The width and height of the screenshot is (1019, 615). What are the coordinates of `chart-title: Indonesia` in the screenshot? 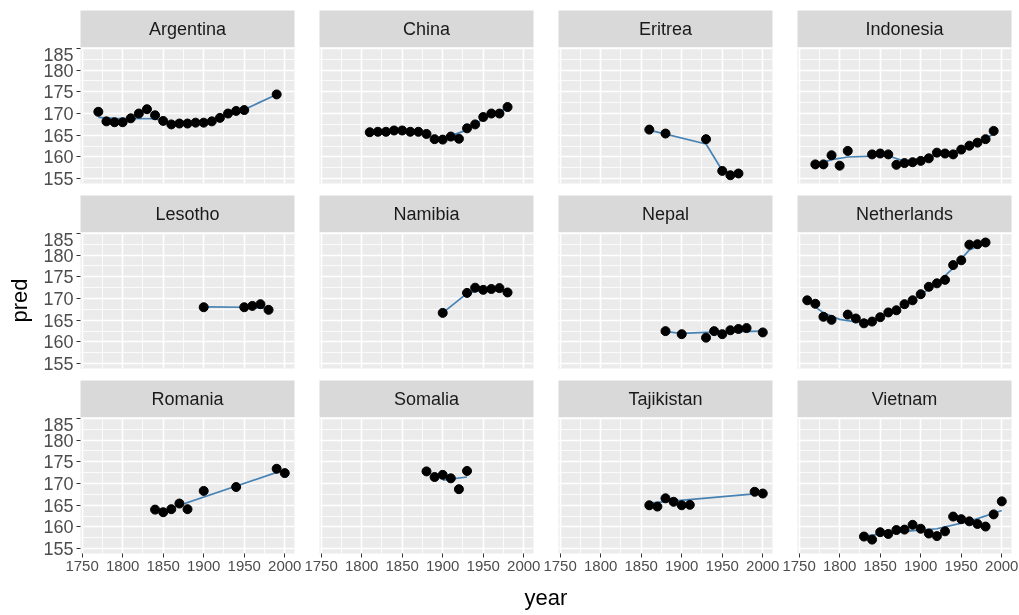 It's located at (905, 29).